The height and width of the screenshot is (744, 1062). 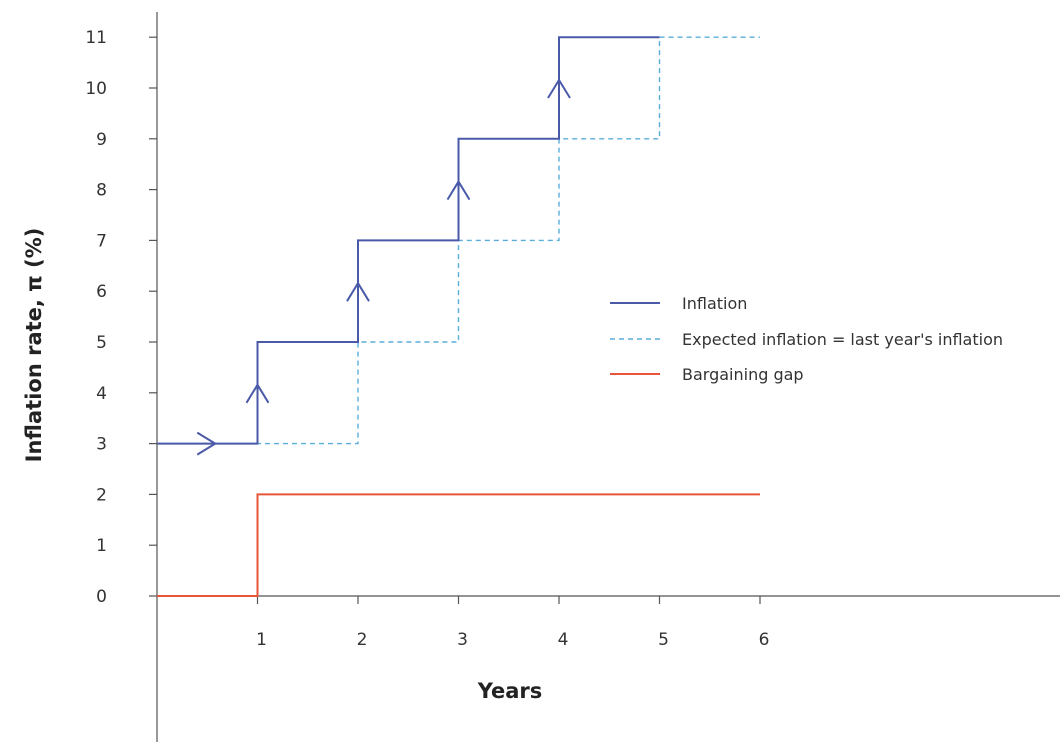 What do you see at coordinates (34, 345) in the screenshot?
I see `y-axis-title: Inflation rate, π (%)` at bounding box center [34, 345].